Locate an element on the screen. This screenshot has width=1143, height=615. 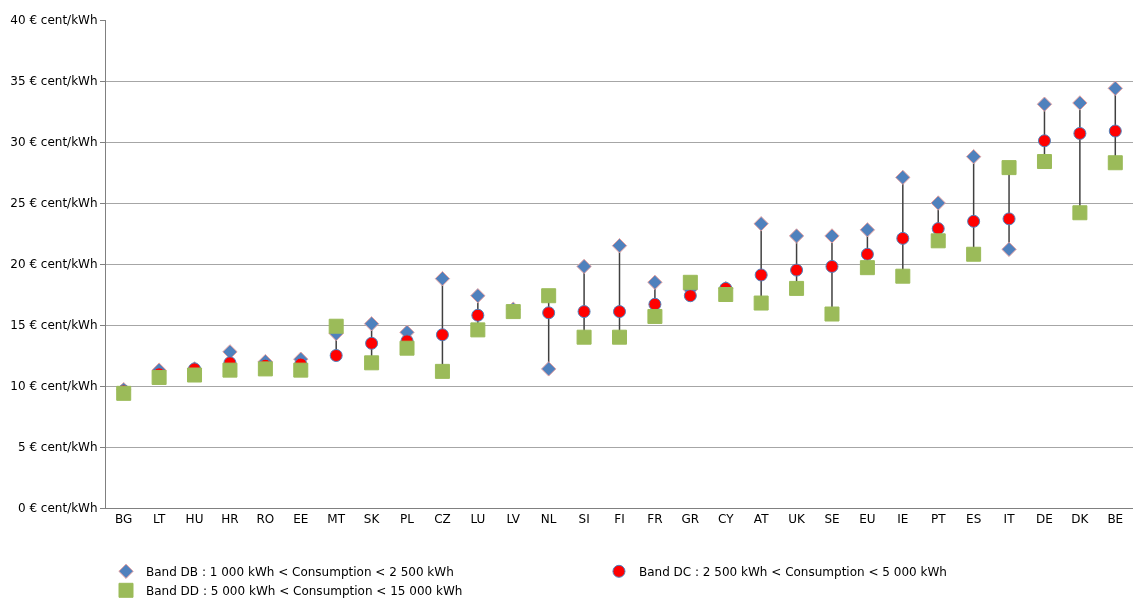
x-tick-label: PL is located at coordinates (407, 519).